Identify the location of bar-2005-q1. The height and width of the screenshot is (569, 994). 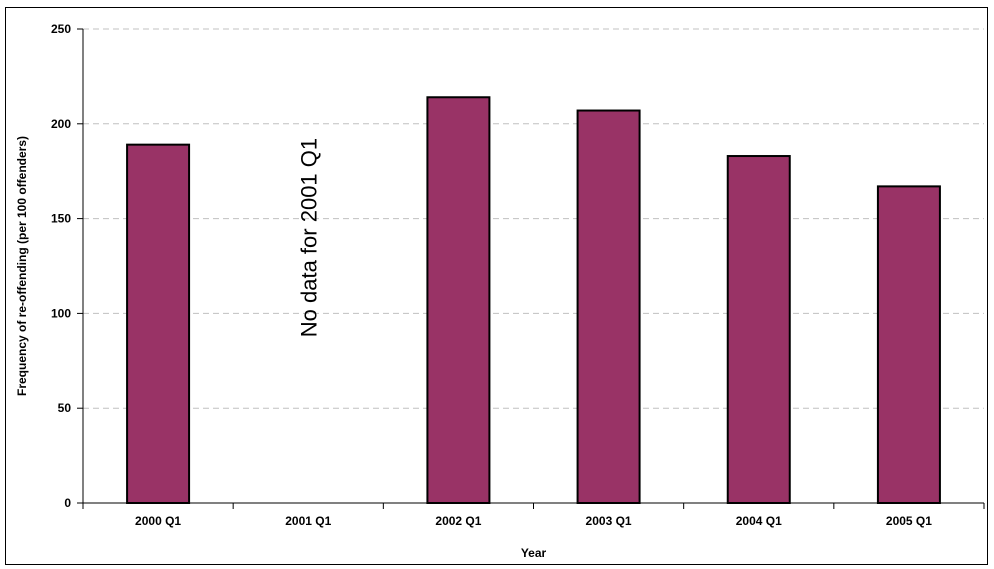
(908, 344).